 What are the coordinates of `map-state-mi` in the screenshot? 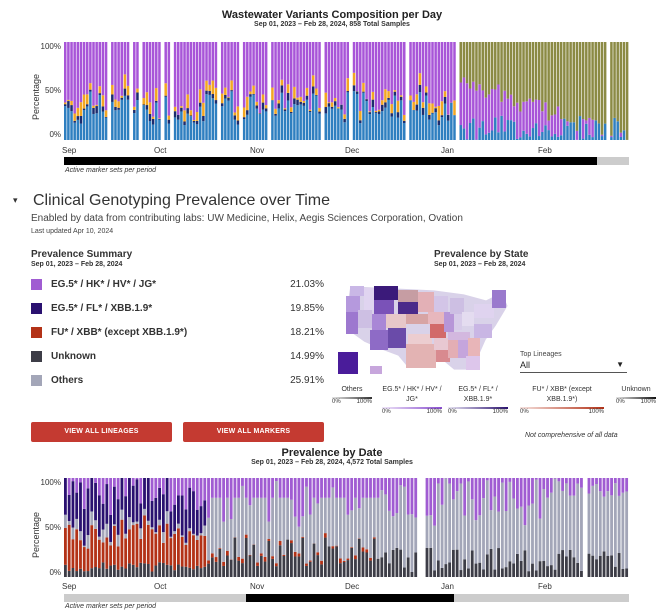 It's located at (457, 306).